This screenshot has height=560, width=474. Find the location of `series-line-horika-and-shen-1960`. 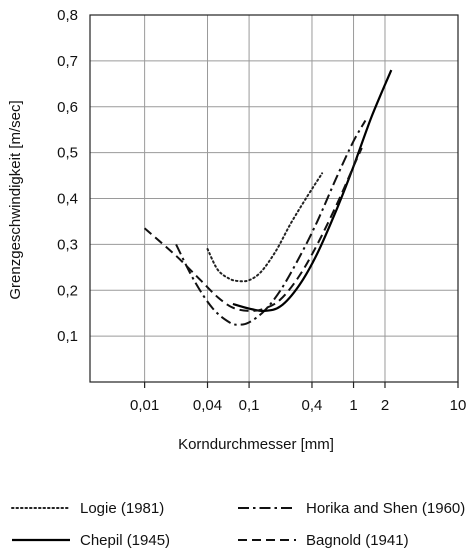

series-line-horika-and-shen-1960 is located at coordinates (271, 223).